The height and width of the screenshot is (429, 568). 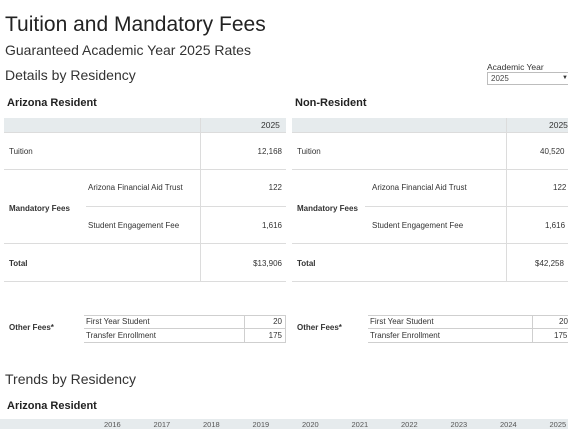 What do you see at coordinates (52, 103) in the screenshot?
I see `resident-heading: Arizona Resident` at bounding box center [52, 103].